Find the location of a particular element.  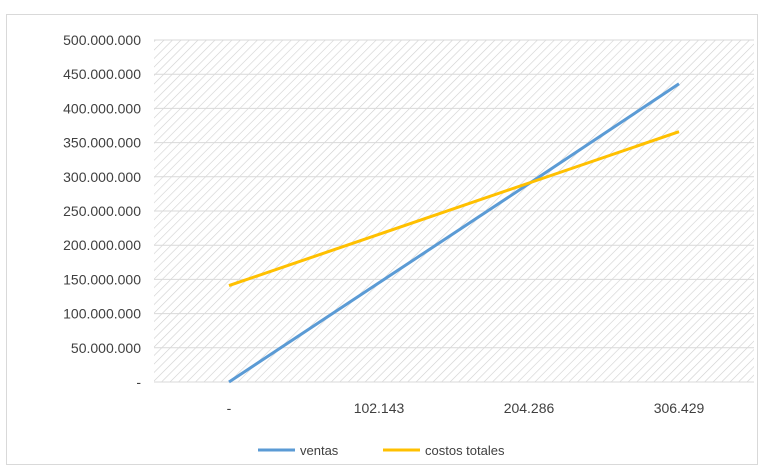

y-tick-label: 100.000.000 is located at coordinates (102, 314).